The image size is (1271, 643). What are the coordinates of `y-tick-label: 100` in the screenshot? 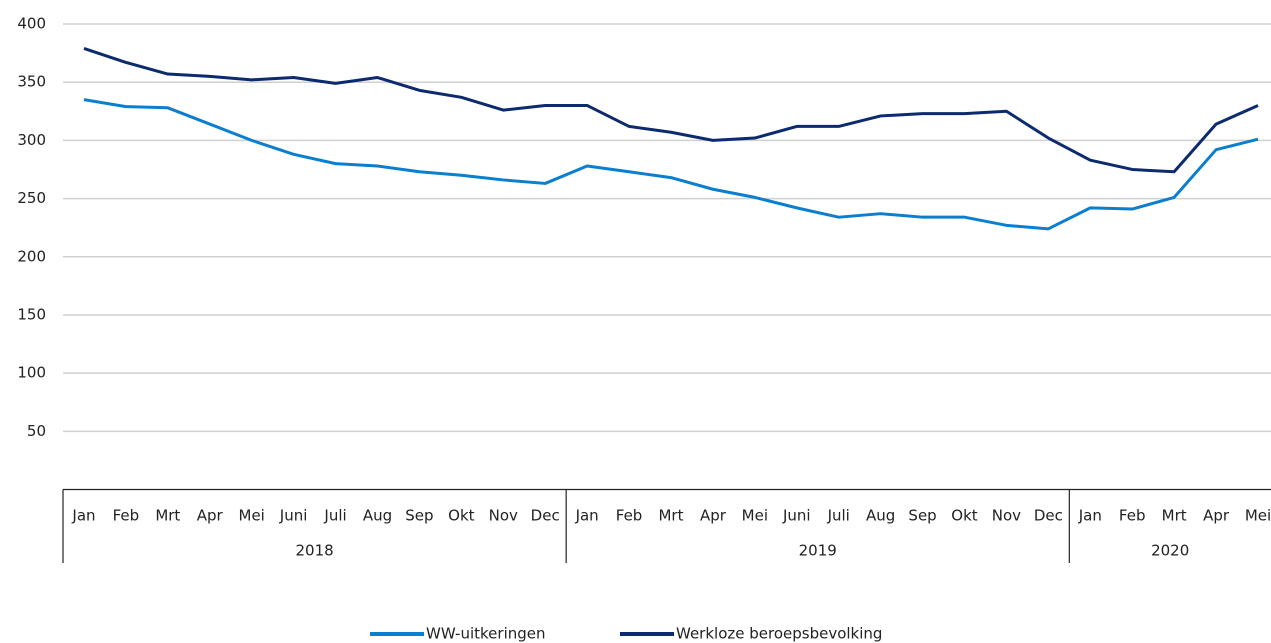 It's located at (31, 373).